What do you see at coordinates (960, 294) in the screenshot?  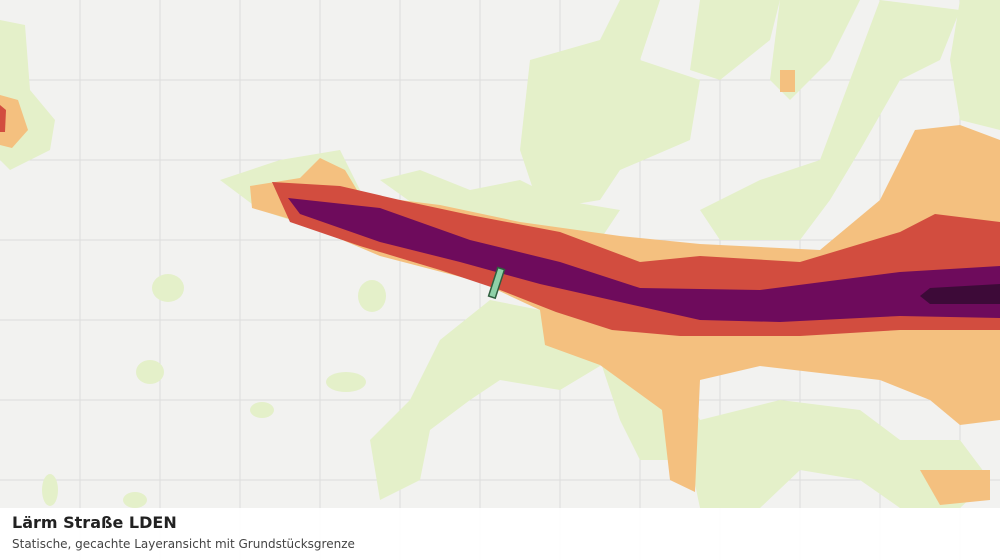 I see `noise-zone-extreme` at bounding box center [960, 294].